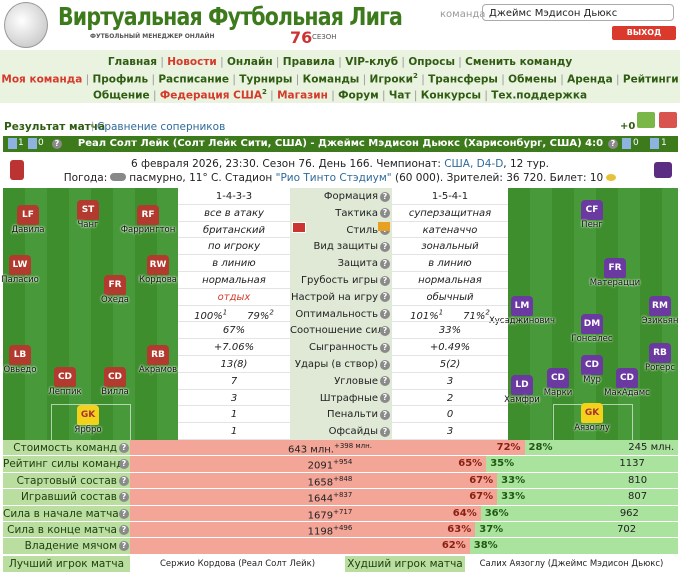 This screenshot has width=680, height=575. Describe the element at coordinates (20, 355) in the screenshot. I see `player-shirt: LB` at that location.